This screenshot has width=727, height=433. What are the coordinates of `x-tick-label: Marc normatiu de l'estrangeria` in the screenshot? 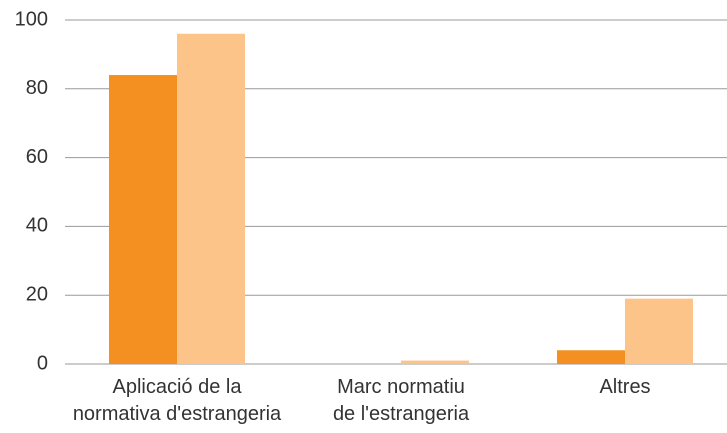 It's located at (401, 400).